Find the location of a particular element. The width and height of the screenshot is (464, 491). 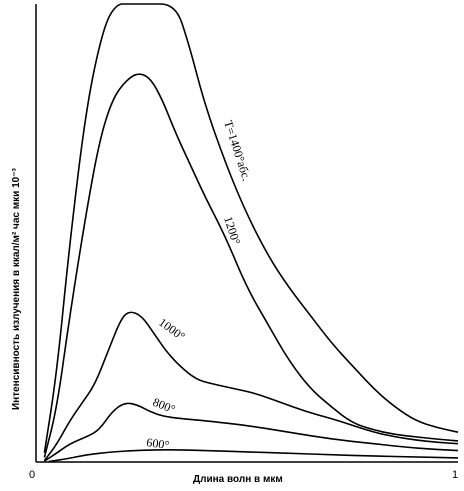

x-tick-label: 1 is located at coordinates (455, 475).